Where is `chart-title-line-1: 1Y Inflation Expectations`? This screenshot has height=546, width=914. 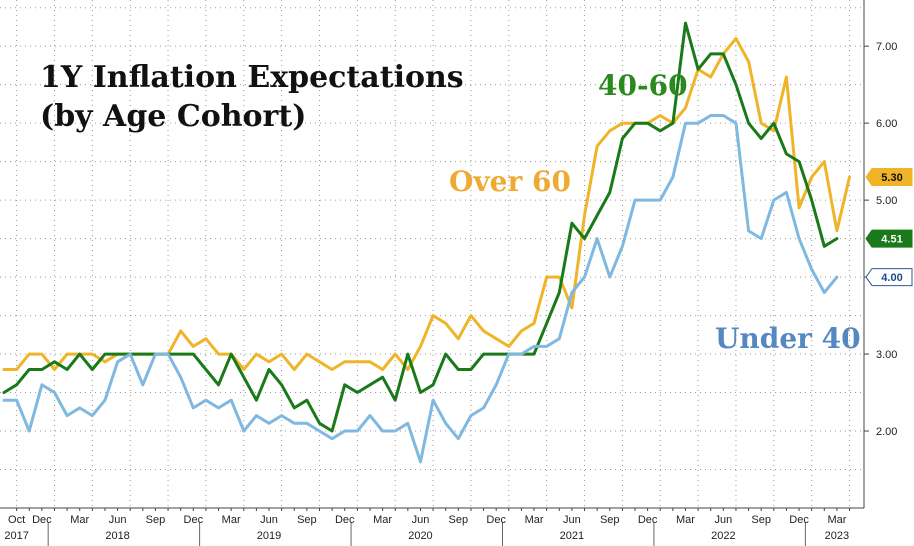 chart-title-line-1: 1Y Inflation Expectations is located at coordinates (252, 77).